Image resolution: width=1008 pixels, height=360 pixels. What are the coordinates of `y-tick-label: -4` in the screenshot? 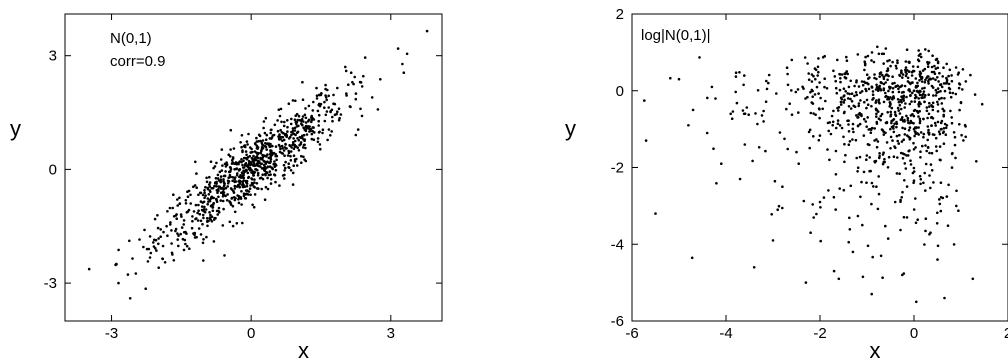 It's located at (617, 244).